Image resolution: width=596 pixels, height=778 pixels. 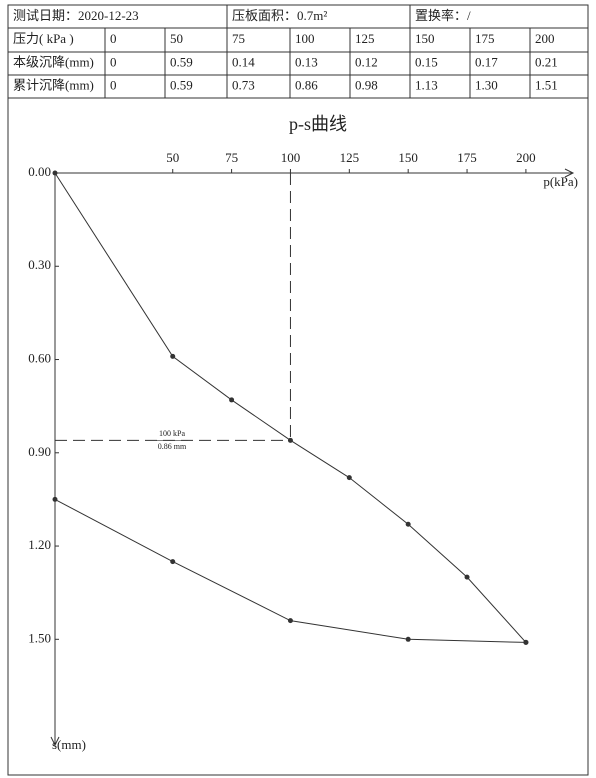 What do you see at coordinates (426, 84) in the screenshot?
I see `table-cell: 1.13` at bounding box center [426, 84].